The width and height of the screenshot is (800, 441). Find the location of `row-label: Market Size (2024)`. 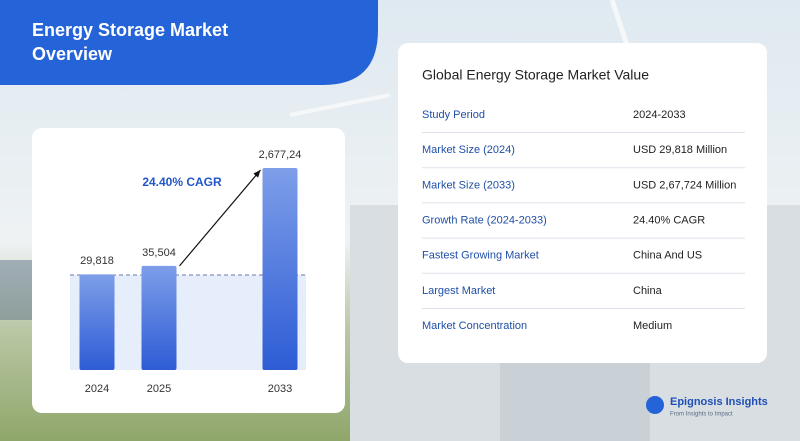

row-label: Market Size (2024) is located at coordinates (468, 150).